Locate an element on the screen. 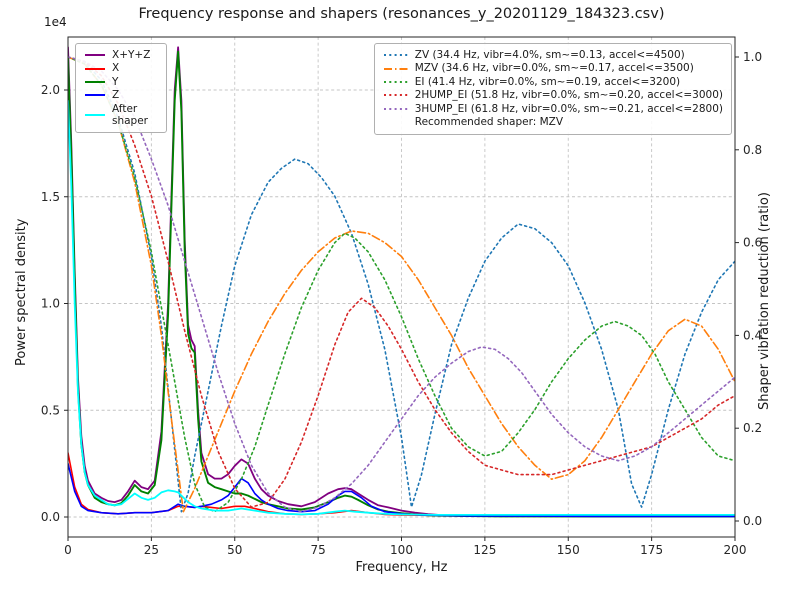 This screenshot has width=800, height=600. legend-label: X+Y+Z is located at coordinates (131, 55).